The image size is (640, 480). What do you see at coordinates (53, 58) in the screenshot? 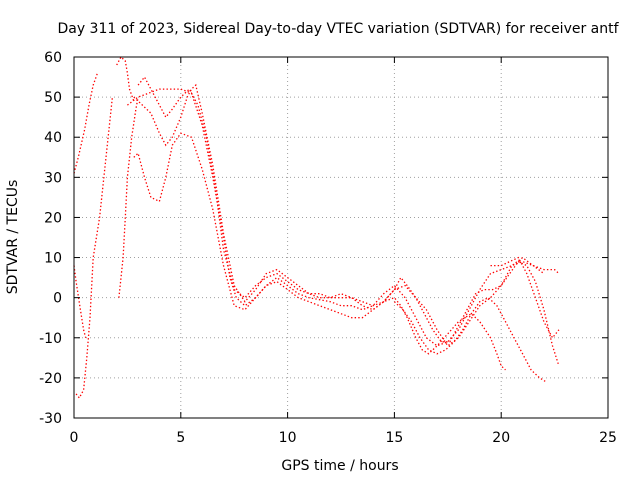
I see `y-tick-label: 60` at bounding box center [53, 58].